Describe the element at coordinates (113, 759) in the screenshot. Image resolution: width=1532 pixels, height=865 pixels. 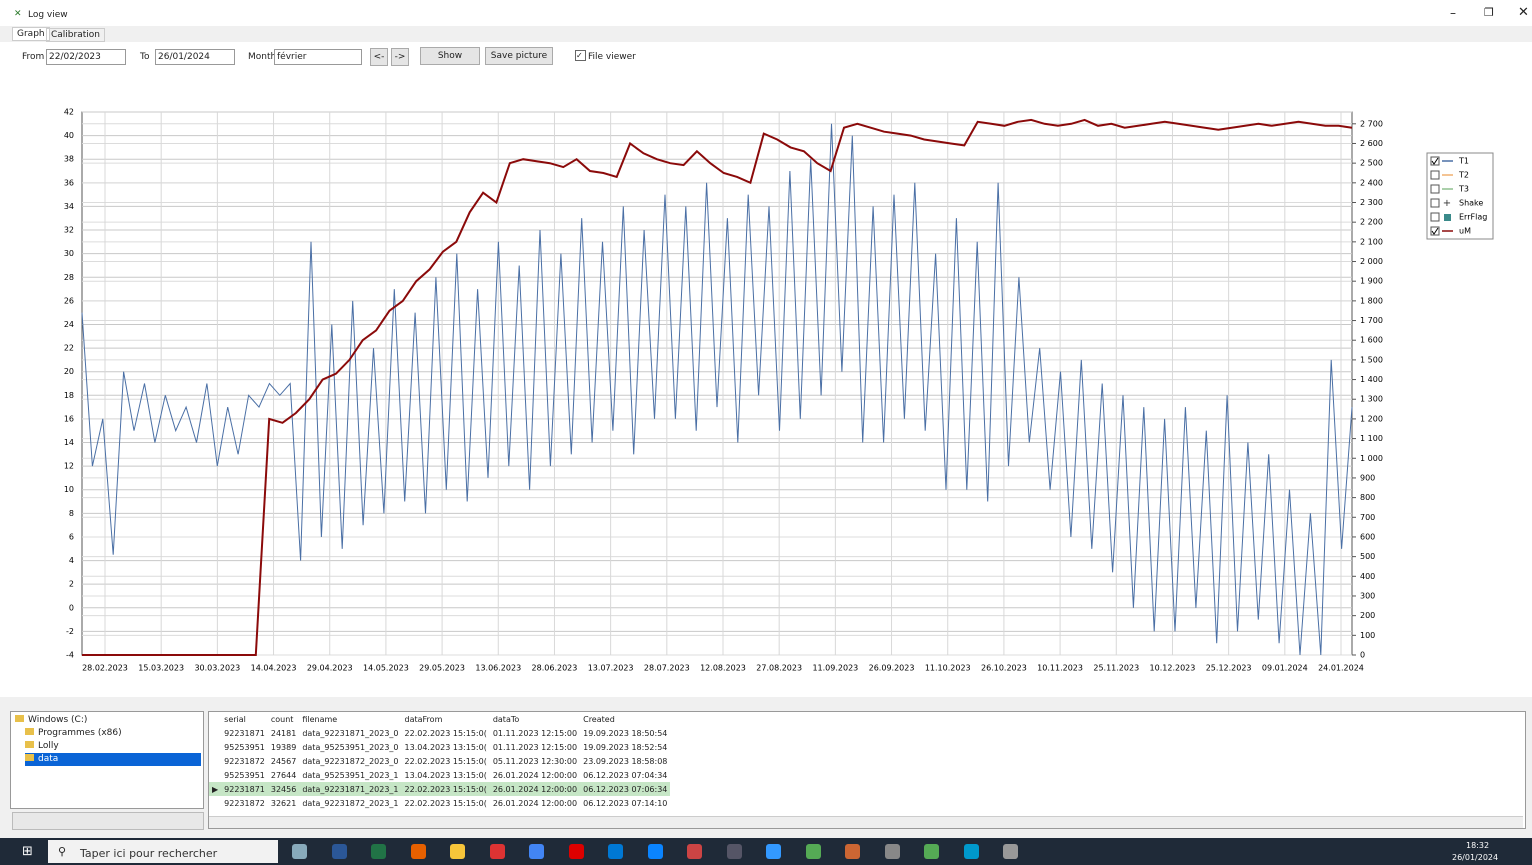
I see `tree-item: data` at that location.